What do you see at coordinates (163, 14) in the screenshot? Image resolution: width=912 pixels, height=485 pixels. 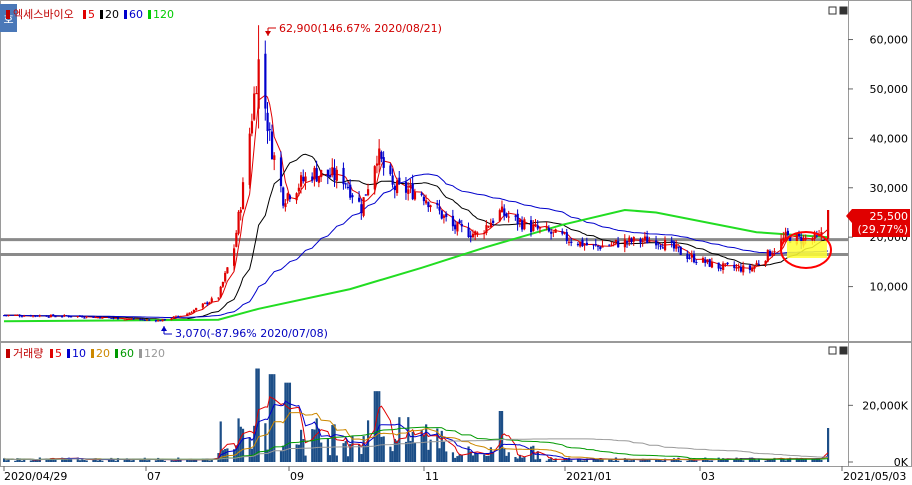 I see `legend-item-120: 120` at bounding box center [163, 14].